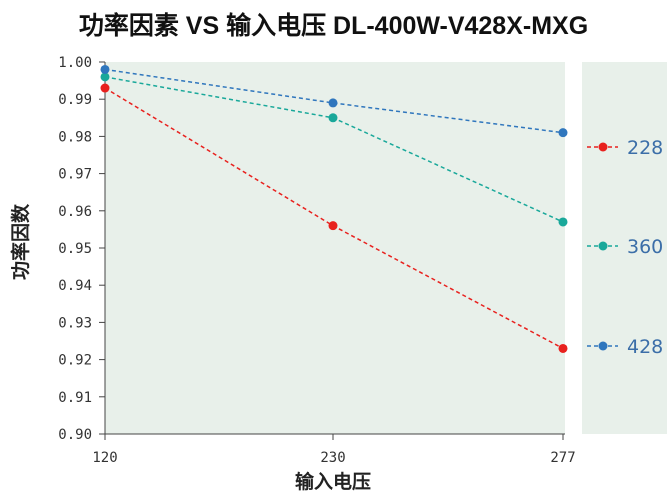 The width and height of the screenshot is (667, 493). What do you see at coordinates (333, 26) in the screenshot?
I see `chart-title: 功率因素 VS 输入电压 DL-400W-V428X-MXG` at bounding box center [333, 26].